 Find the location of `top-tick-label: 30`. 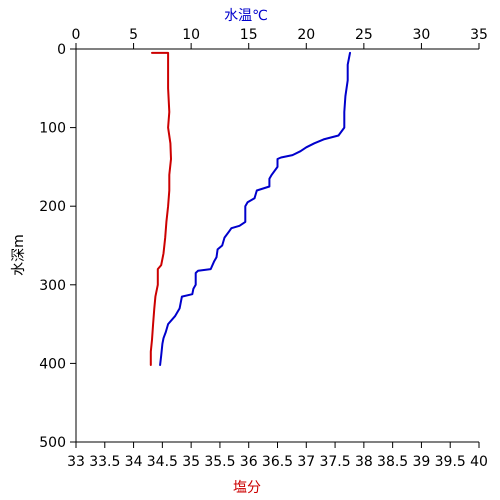

top-tick-label: 30 is located at coordinates (422, 35).